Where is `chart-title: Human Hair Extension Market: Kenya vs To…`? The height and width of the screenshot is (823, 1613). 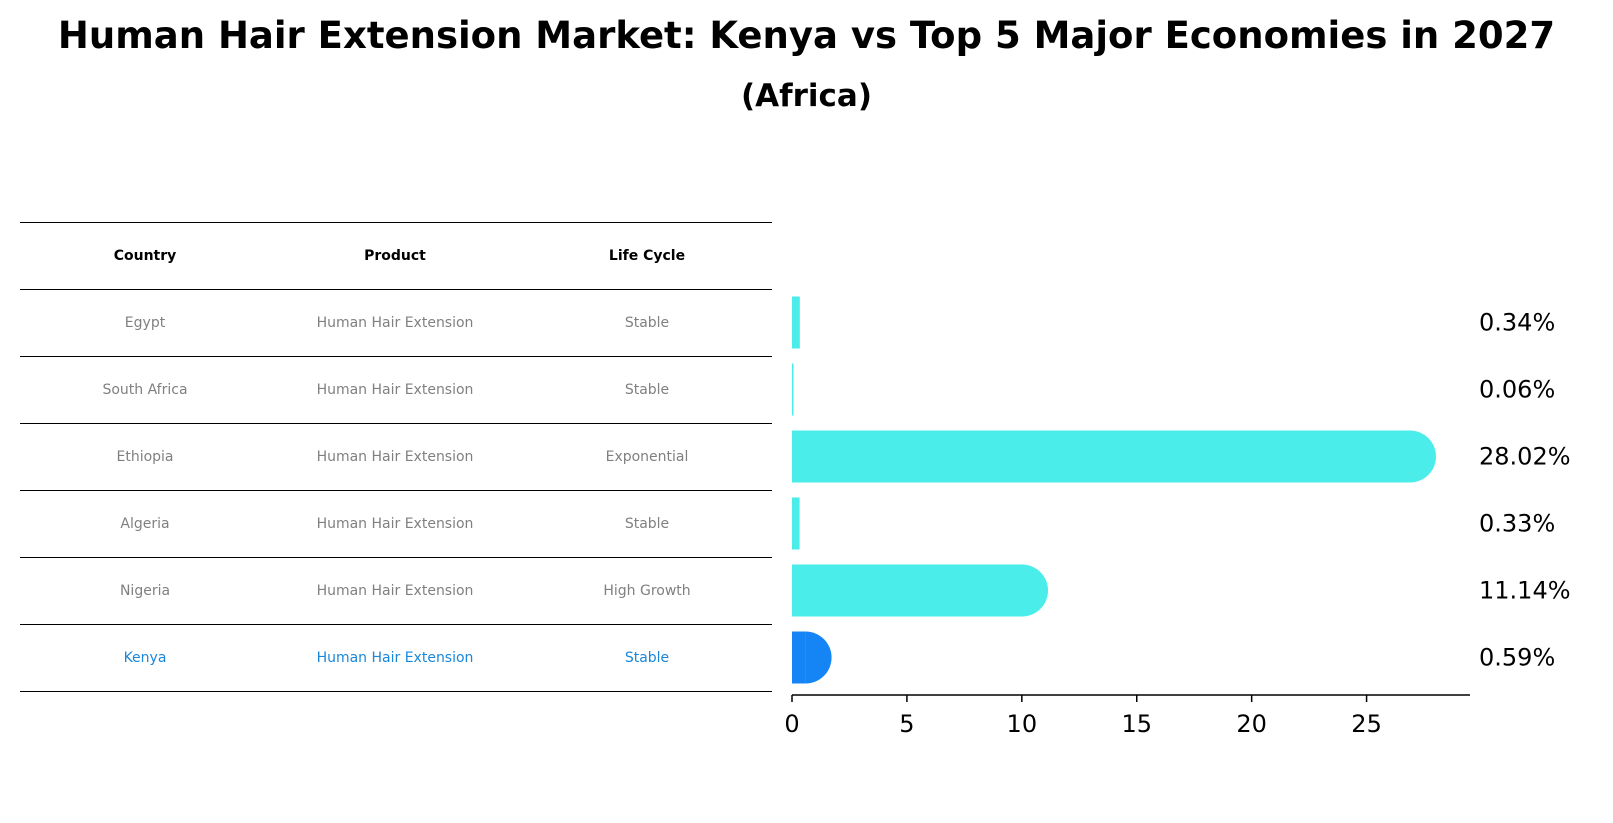 chart-title: Human Hair Extension Market: Kenya vs To… is located at coordinates (806, 35).